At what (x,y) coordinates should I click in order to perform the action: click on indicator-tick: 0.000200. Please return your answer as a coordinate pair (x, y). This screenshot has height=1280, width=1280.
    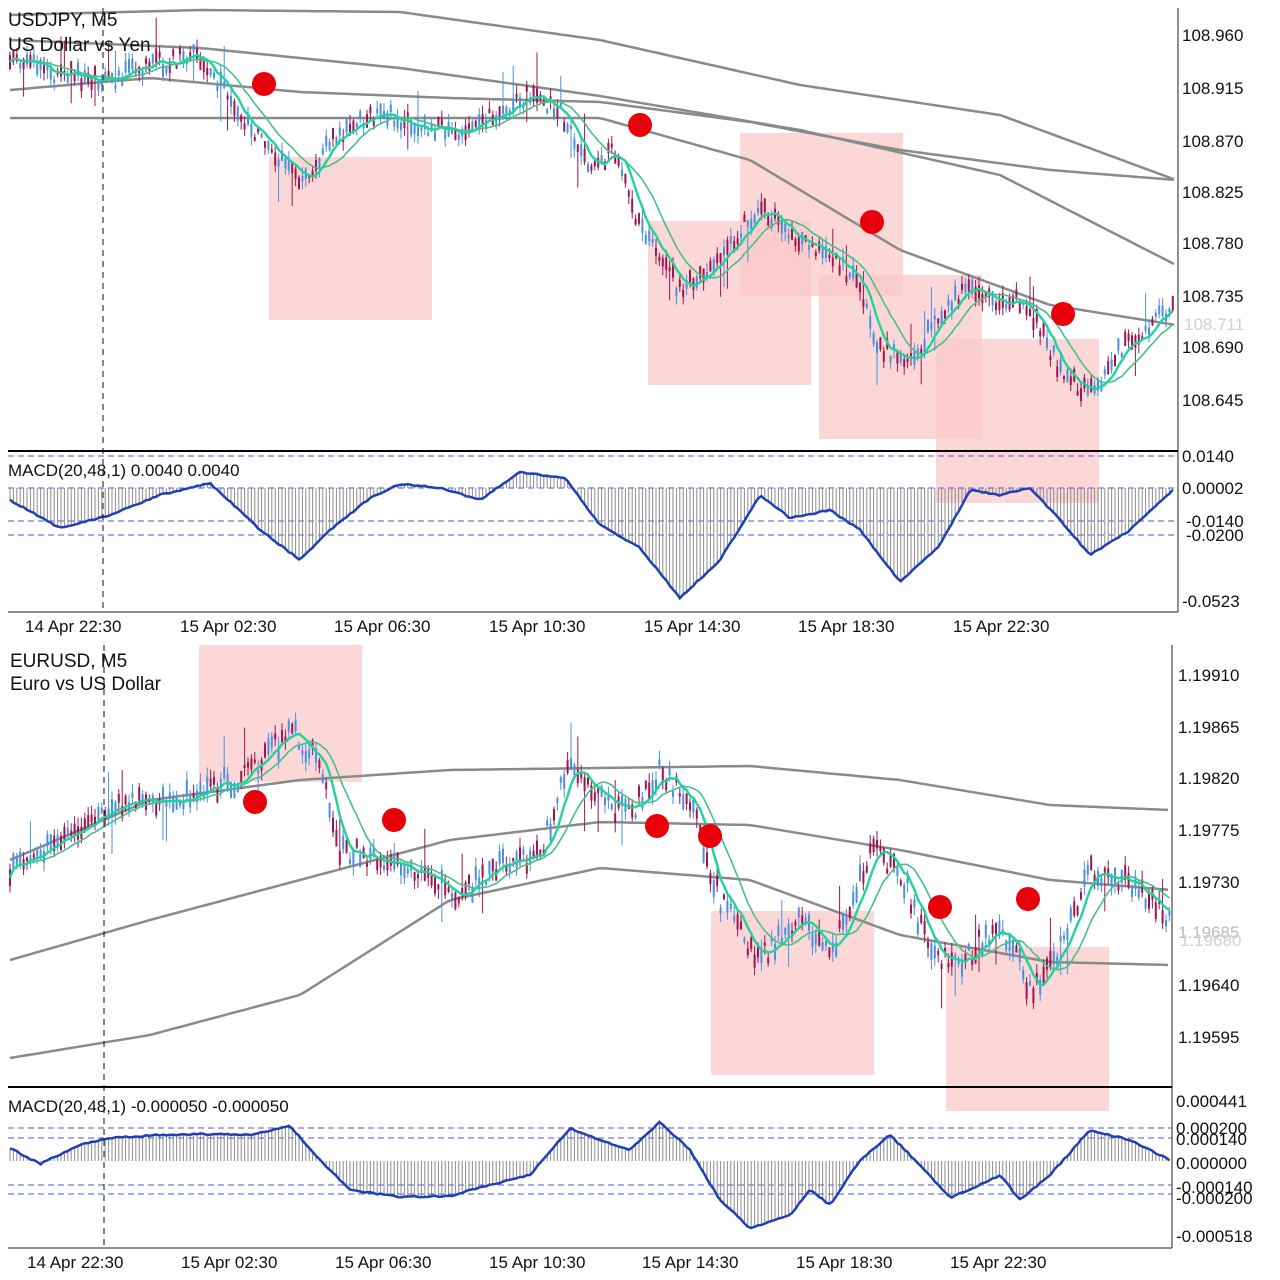
    Looking at the image, I should click on (1211, 1128).